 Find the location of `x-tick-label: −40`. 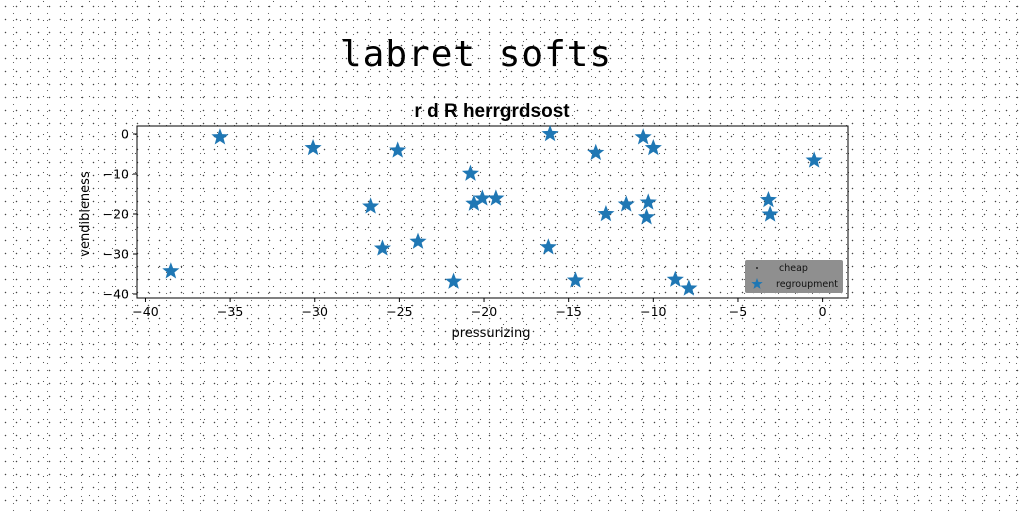

x-tick-label: −40 is located at coordinates (145, 311).